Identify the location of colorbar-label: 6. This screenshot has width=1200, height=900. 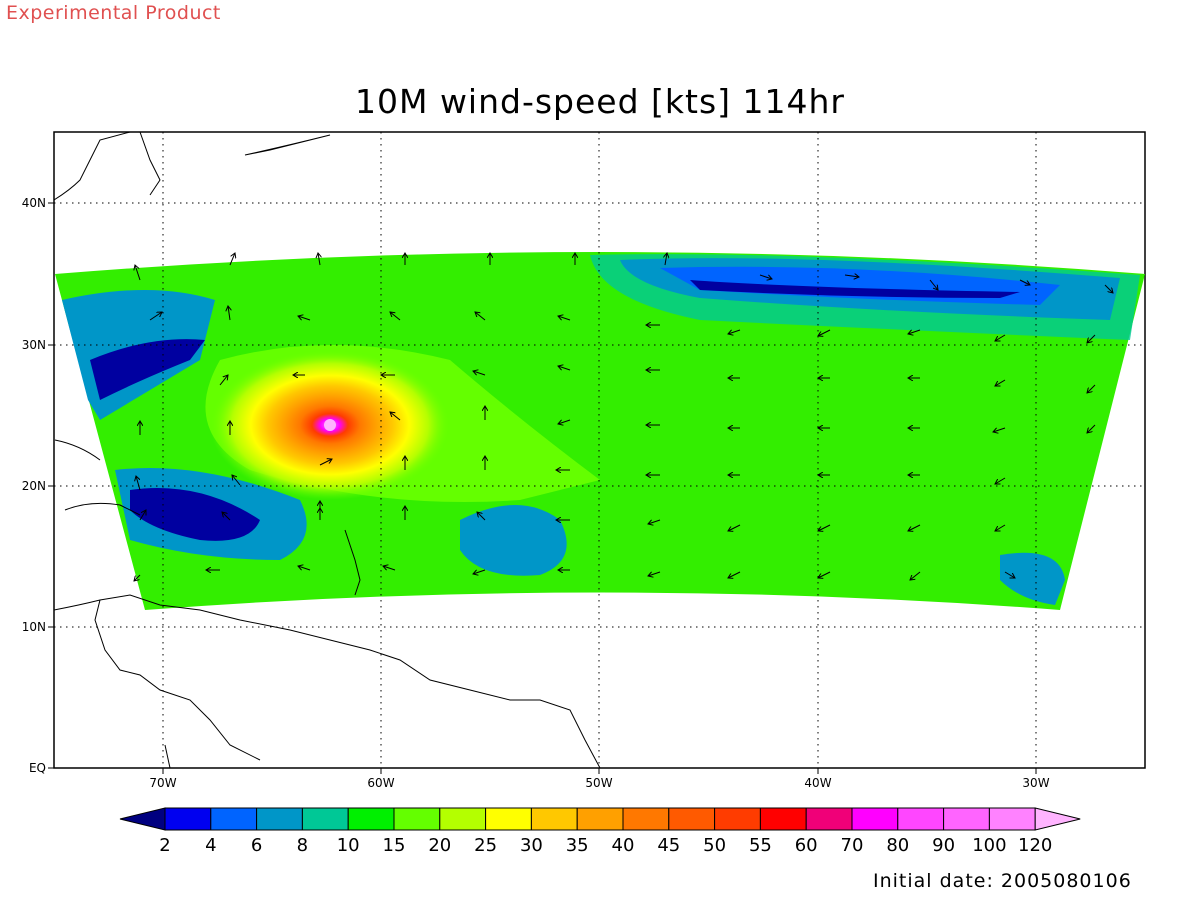
(256, 845).